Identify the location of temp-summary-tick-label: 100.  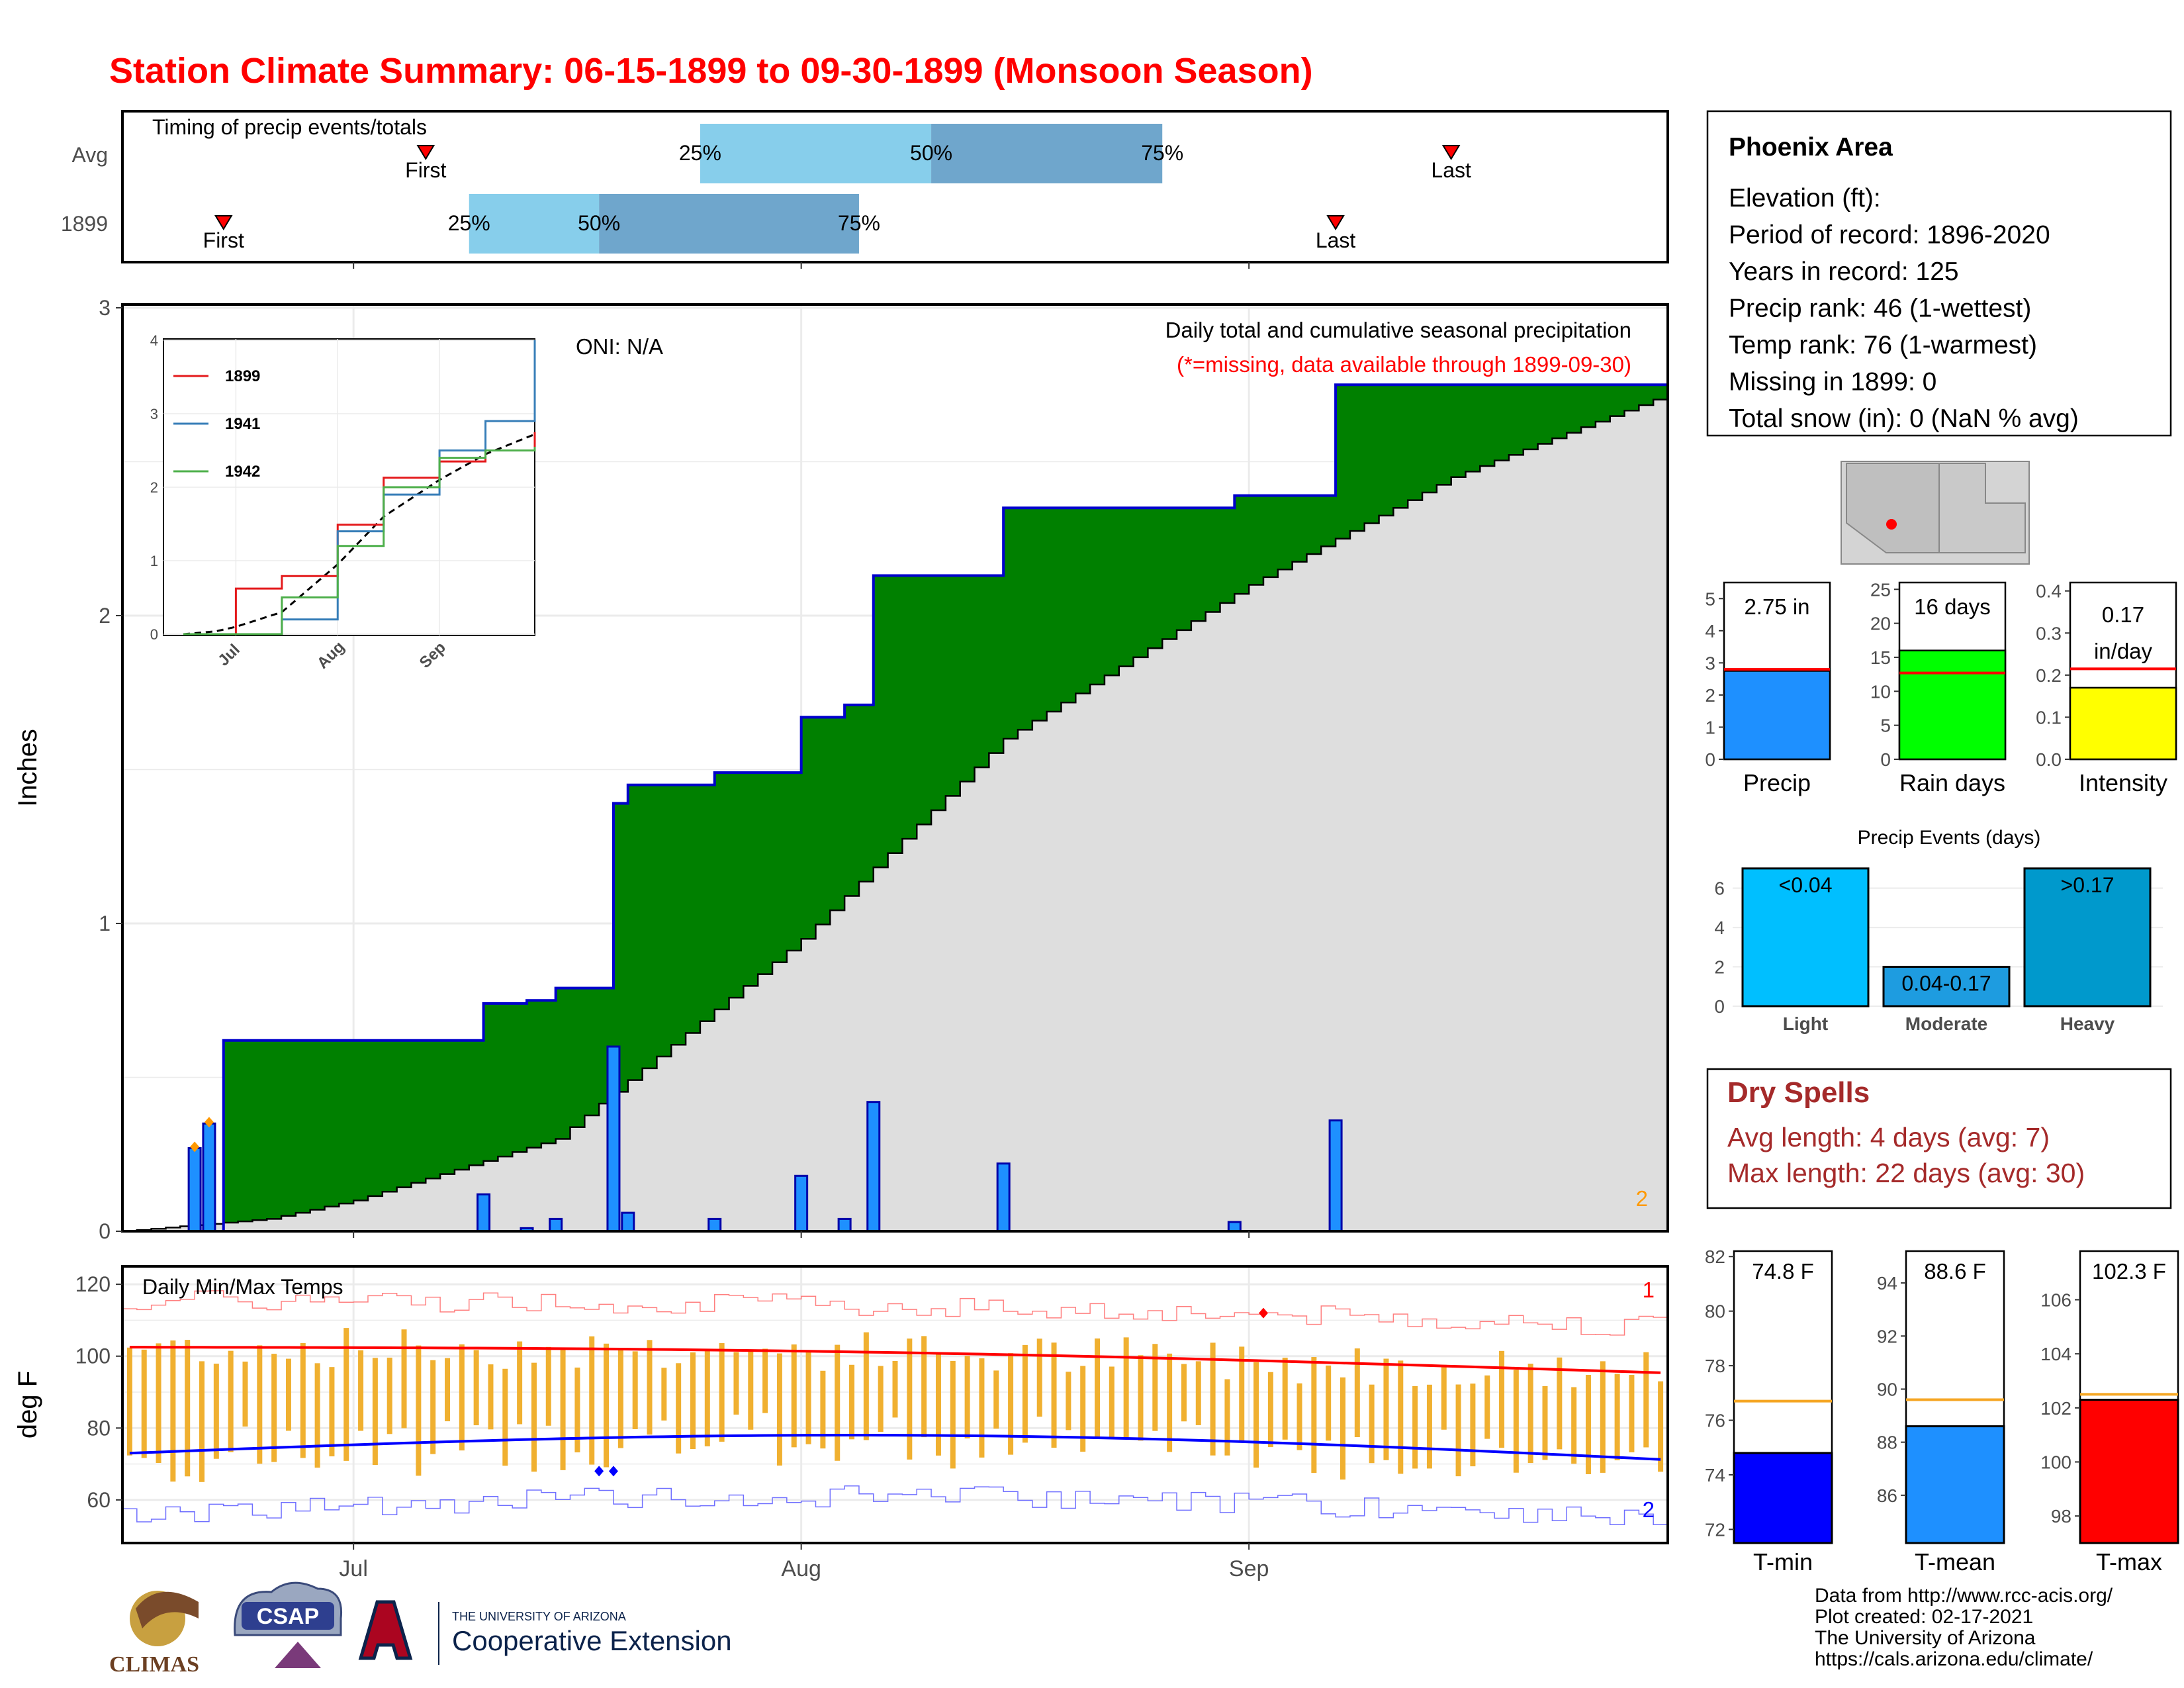
(2055, 1462).